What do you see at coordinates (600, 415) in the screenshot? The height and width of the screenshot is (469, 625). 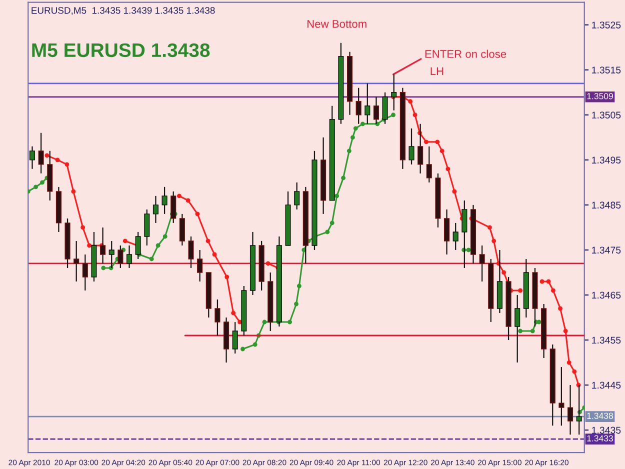 I see `ref-line-label: 1.3438` at bounding box center [600, 415].